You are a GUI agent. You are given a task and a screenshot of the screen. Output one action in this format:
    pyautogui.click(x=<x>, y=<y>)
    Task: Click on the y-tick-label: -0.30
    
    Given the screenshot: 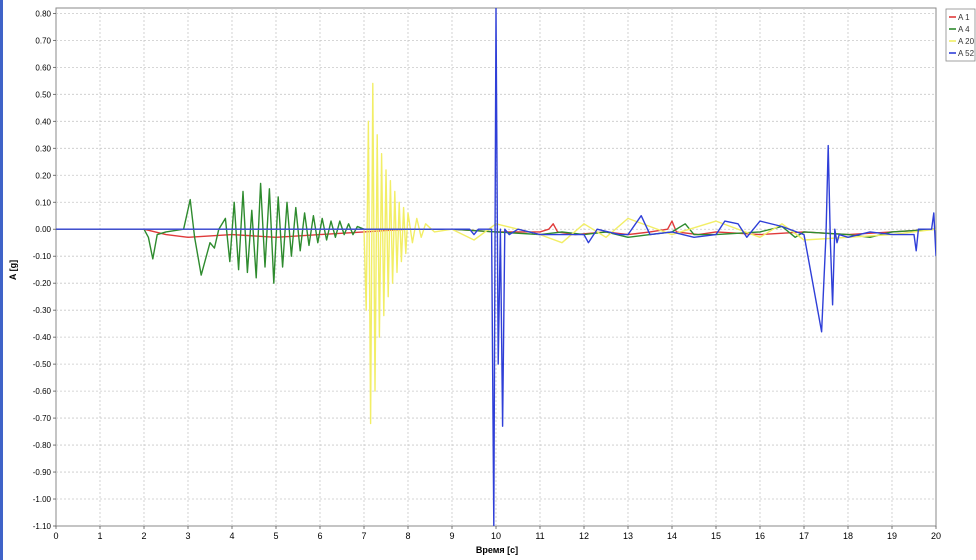 What is the action you would take?
    pyautogui.click(x=42, y=310)
    